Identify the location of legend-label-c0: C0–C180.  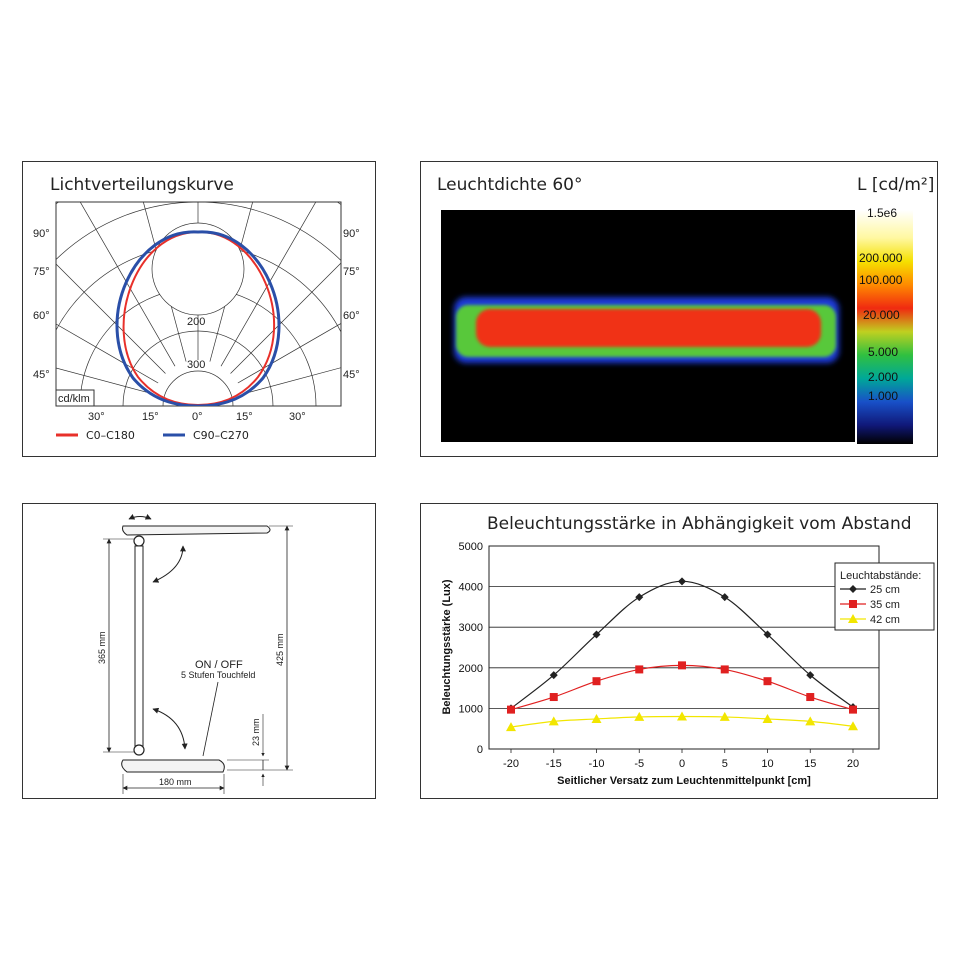
(110, 435).